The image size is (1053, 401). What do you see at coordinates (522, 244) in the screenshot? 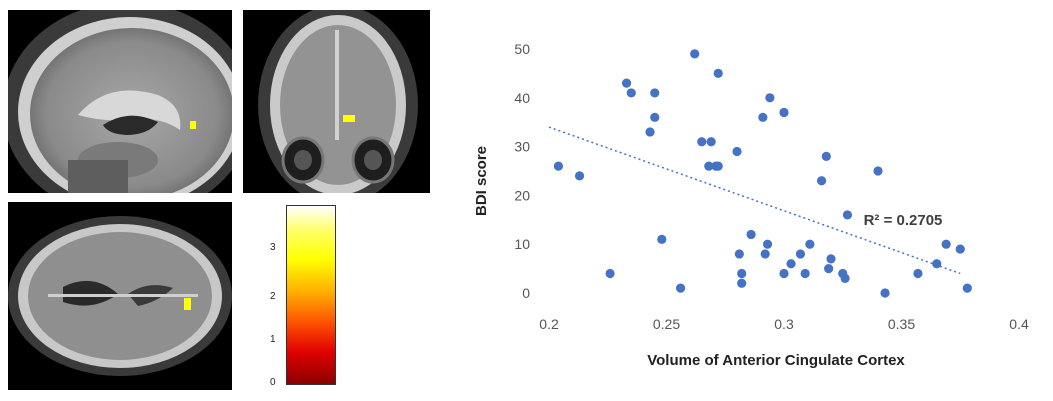
I see `y-tick-label: 10` at bounding box center [522, 244].